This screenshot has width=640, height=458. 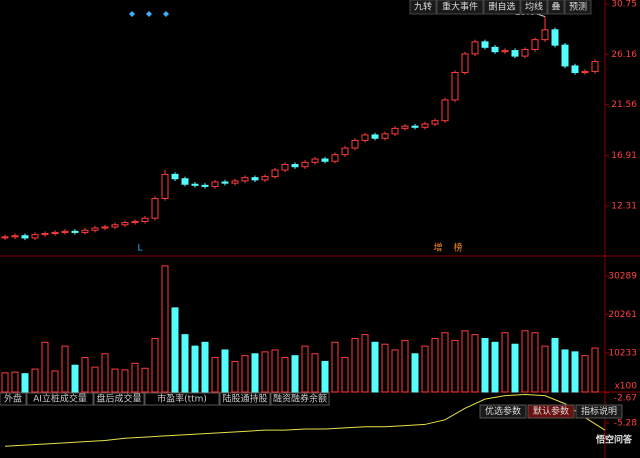 I want to click on indicator-button-label: 指标说明, so click(x=599, y=411).